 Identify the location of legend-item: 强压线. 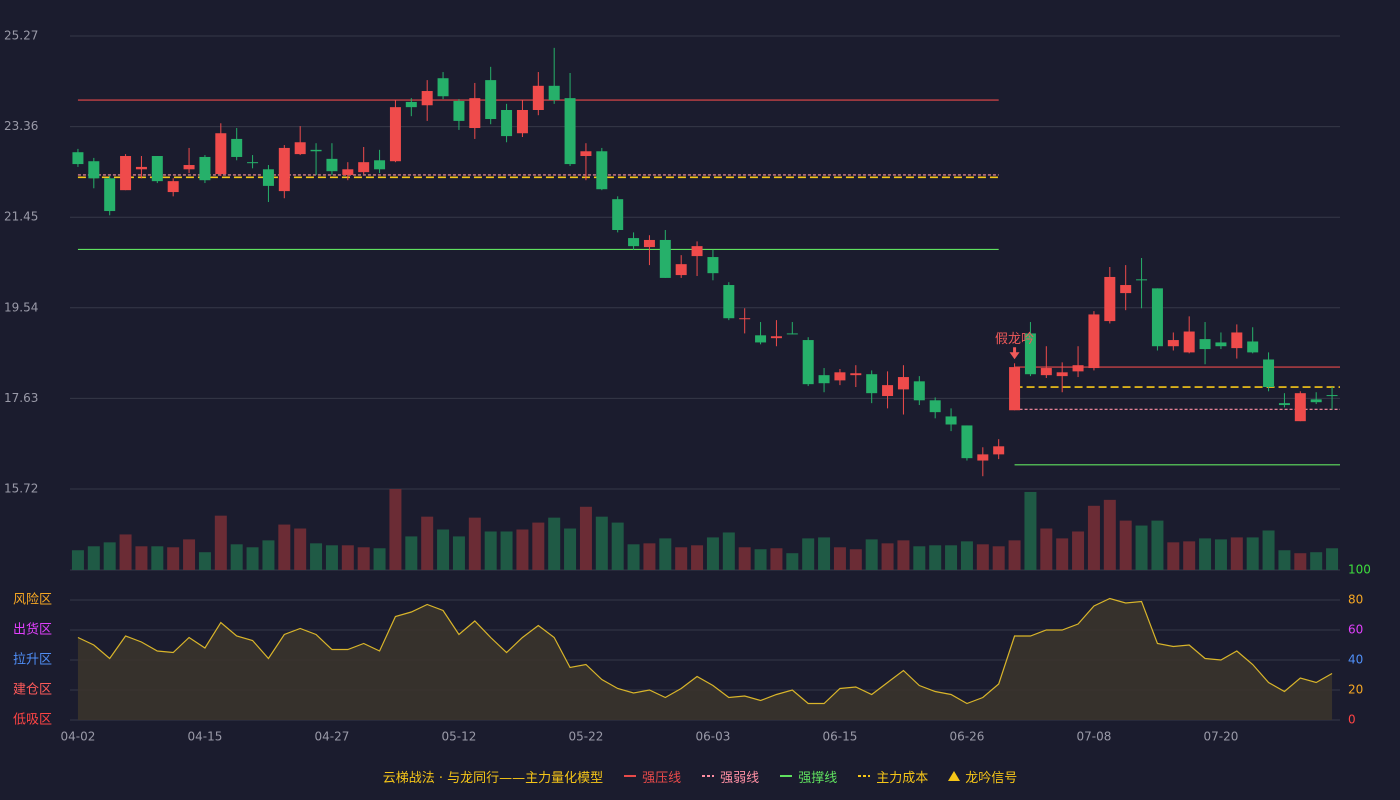
(652, 776).